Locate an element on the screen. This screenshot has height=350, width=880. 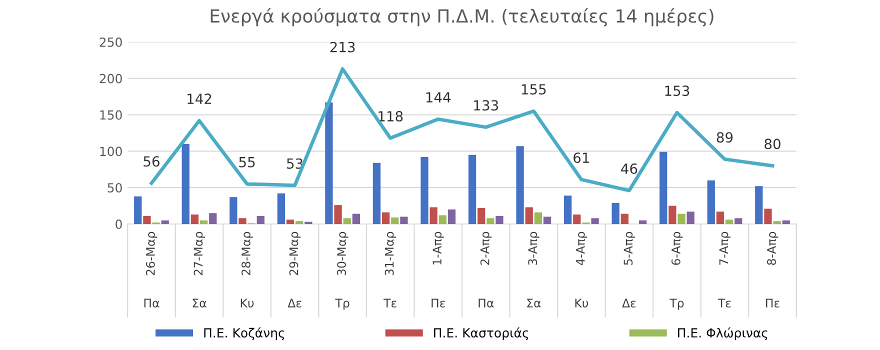
category-label: 28-Μαρ Κυ is located at coordinates (247, 270).